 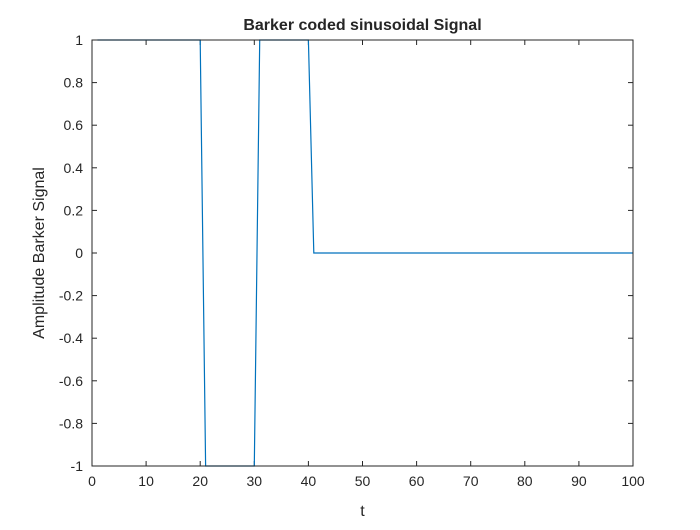 I want to click on y-tick-label: 0.4, so click(x=74, y=168).